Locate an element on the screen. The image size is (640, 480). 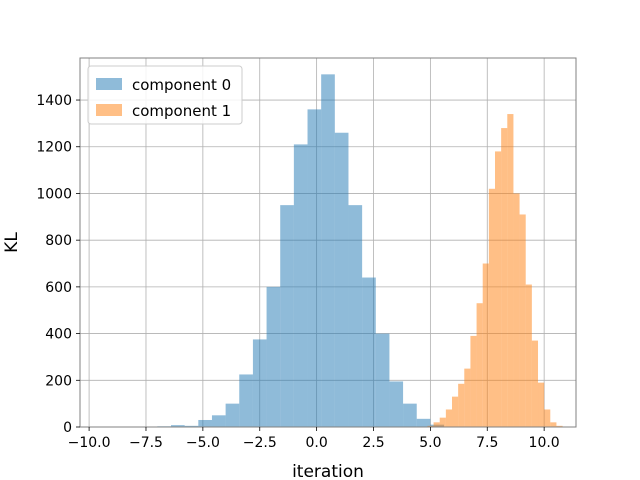
y-tick-label: 200 is located at coordinates (58, 381).